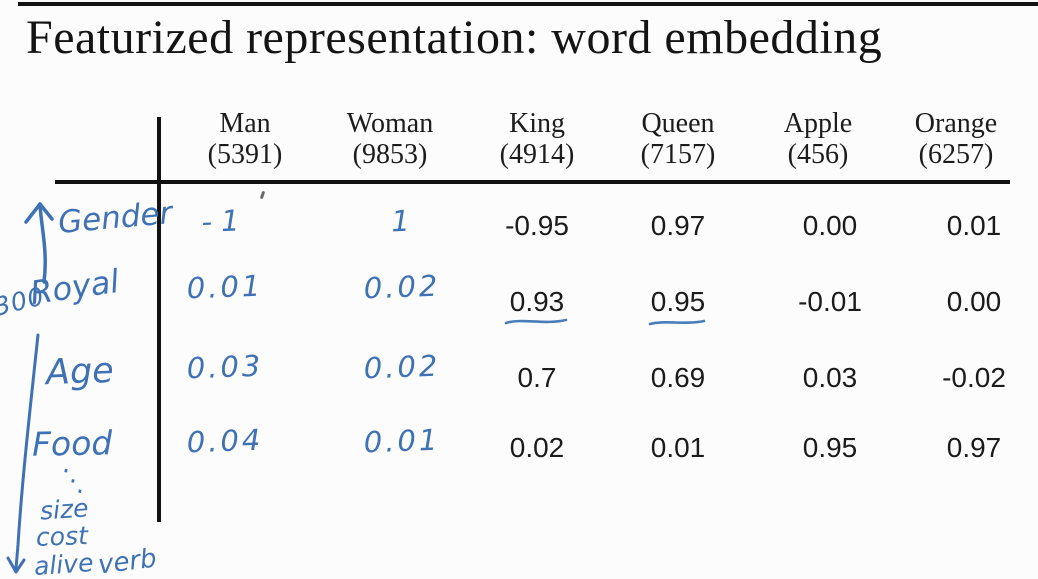 Image resolution: width=1038 pixels, height=579 pixels. I want to click on handwritten-value: 0.04, so click(225, 441).